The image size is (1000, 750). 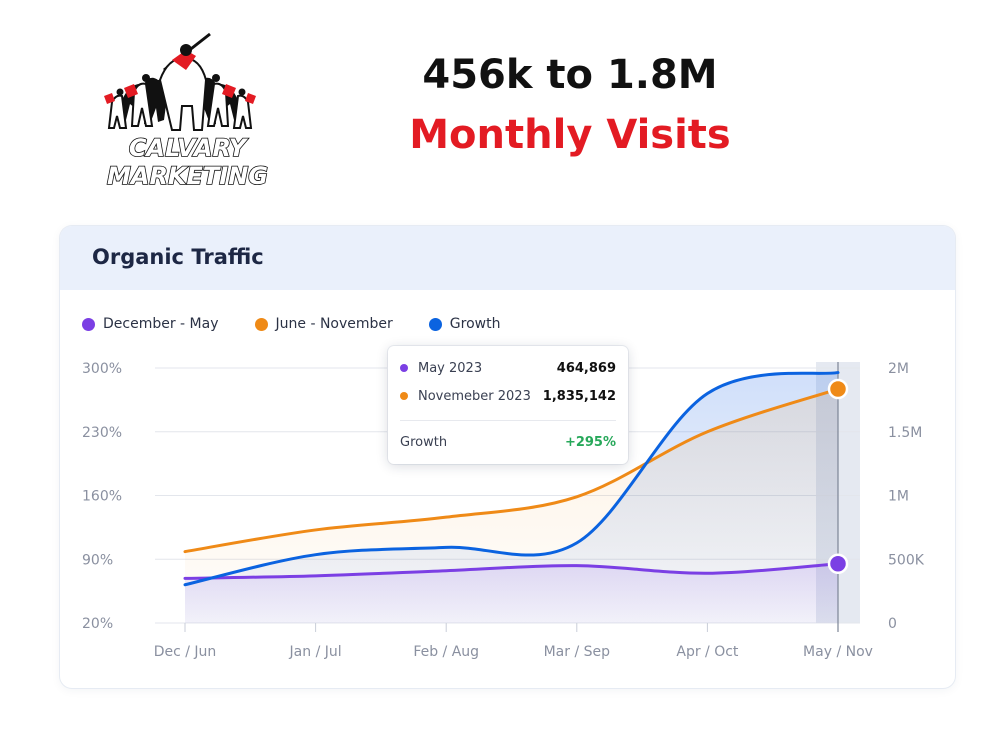 What do you see at coordinates (446, 652) in the screenshot?
I see `x-tick-label: Feb / Aug` at bounding box center [446, 652].